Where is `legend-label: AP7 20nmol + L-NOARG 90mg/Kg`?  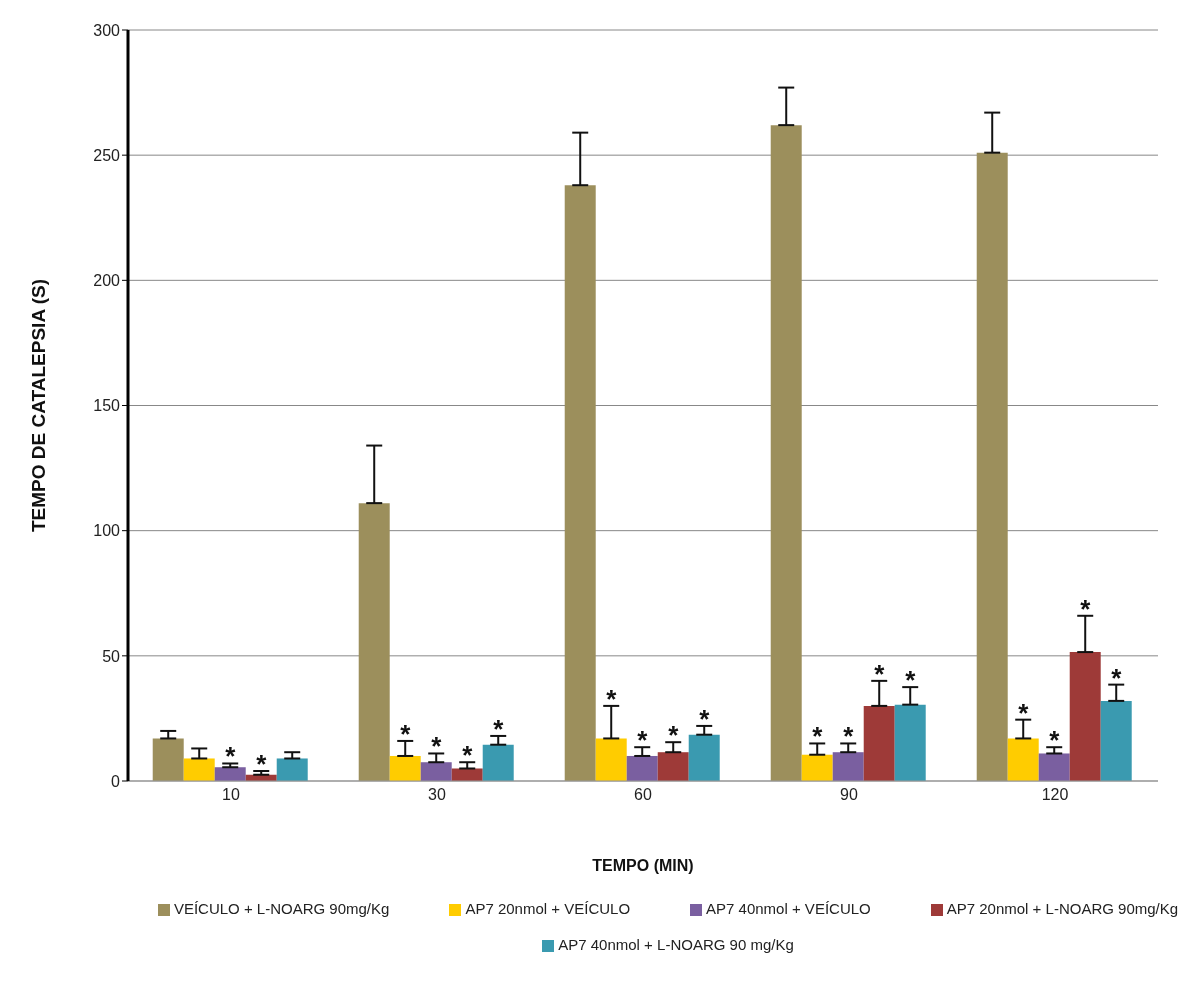
legend-label: AP7 20nmol + L-NOARG 90mg/Kg is located at coordinates (1062, 908).